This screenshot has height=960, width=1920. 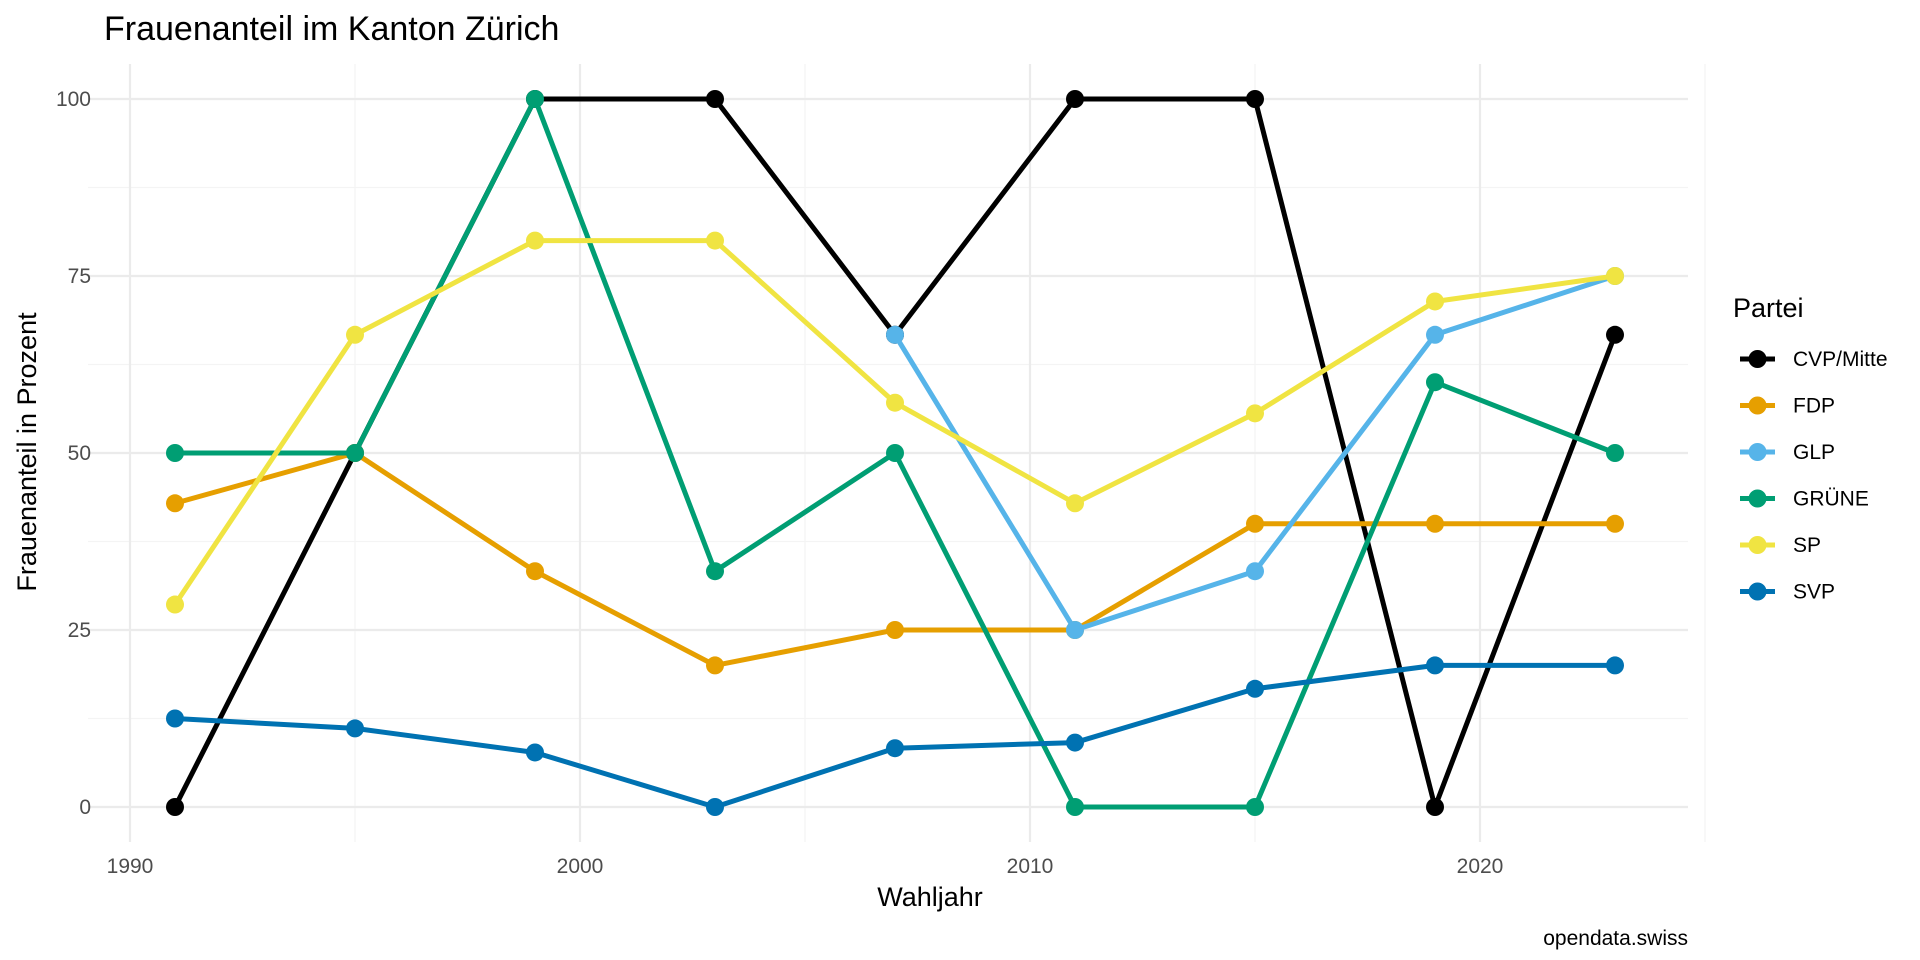 I want to click on legend-label: FDP, so click(x=1814, y=406).